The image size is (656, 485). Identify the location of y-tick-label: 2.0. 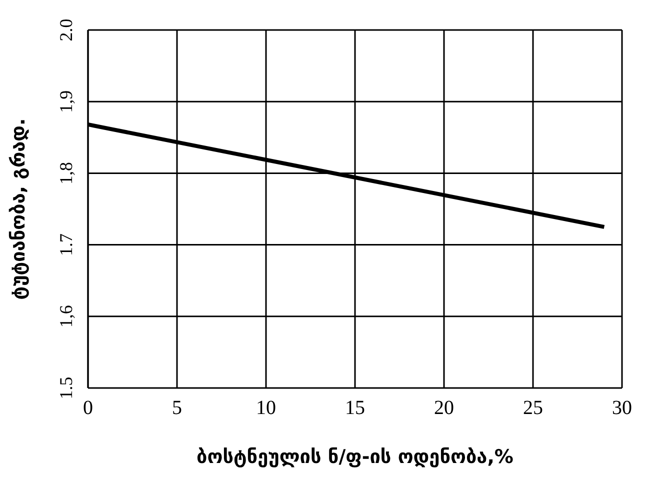
(66, 30).